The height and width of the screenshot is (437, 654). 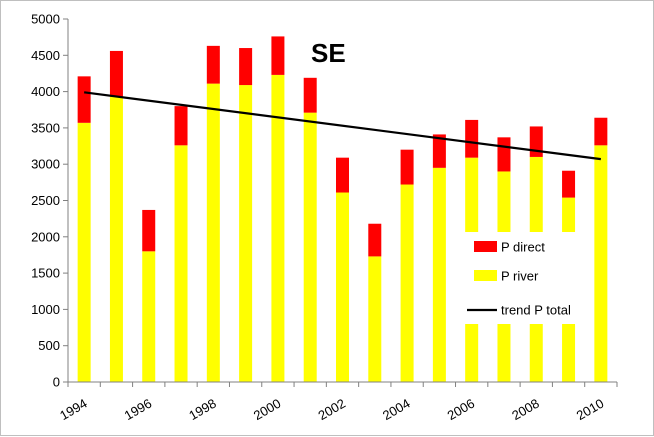 What do you see at coordinates (45, 309) in the screenshot?
I see `y-tick-label: 1000` at bounding box center [45, 309].